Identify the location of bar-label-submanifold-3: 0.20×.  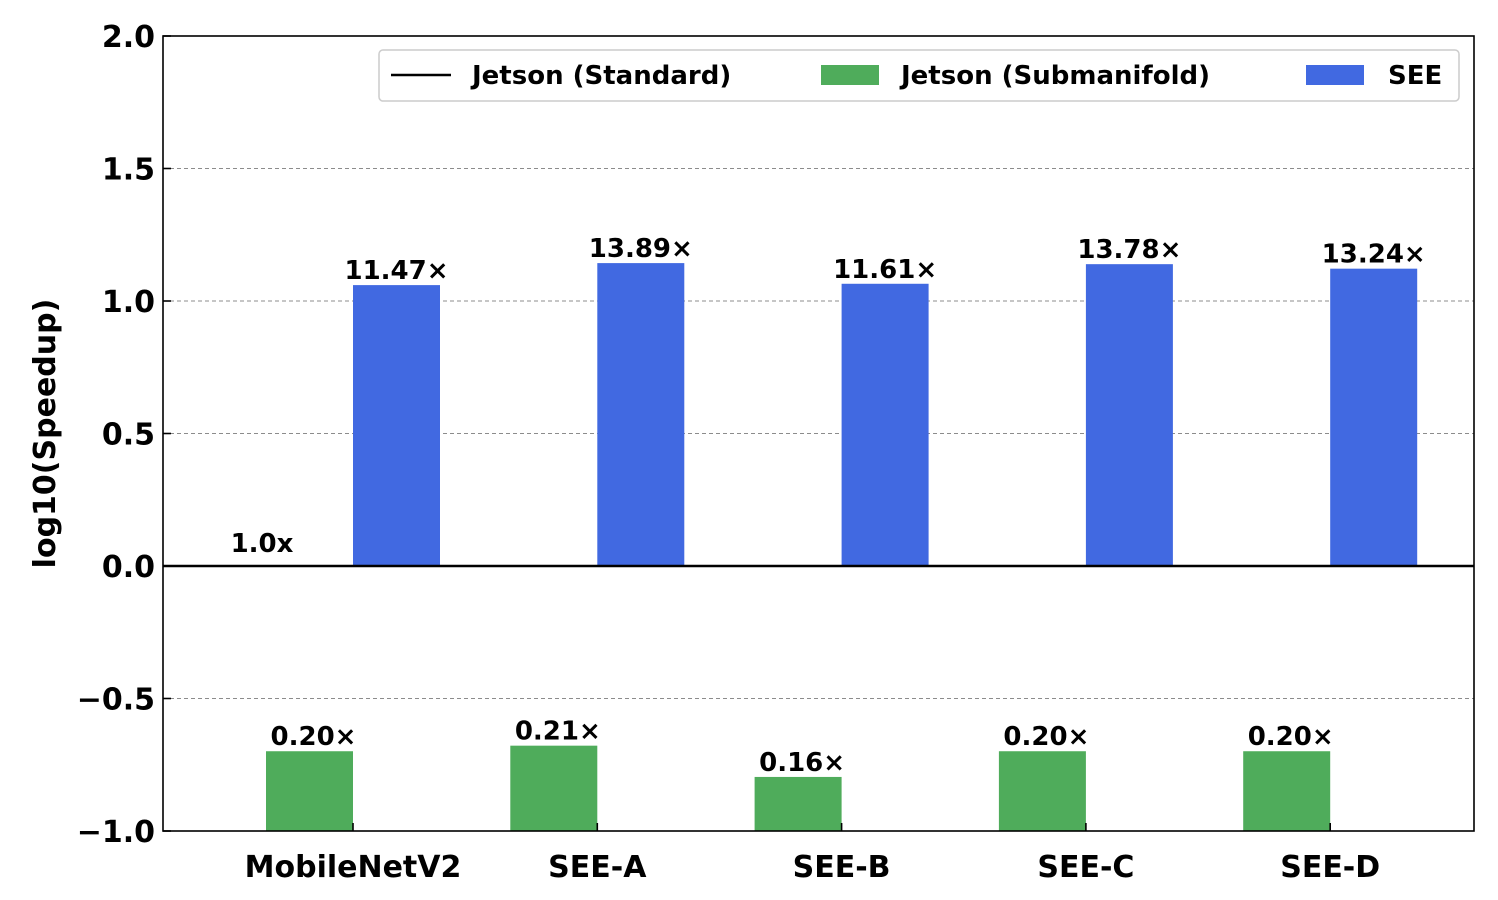
(1046, 737).